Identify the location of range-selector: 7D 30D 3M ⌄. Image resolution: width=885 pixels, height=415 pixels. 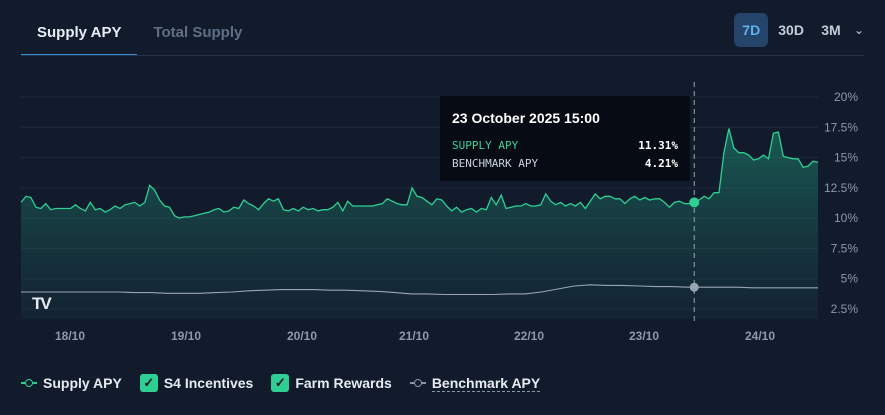
(799, 30).